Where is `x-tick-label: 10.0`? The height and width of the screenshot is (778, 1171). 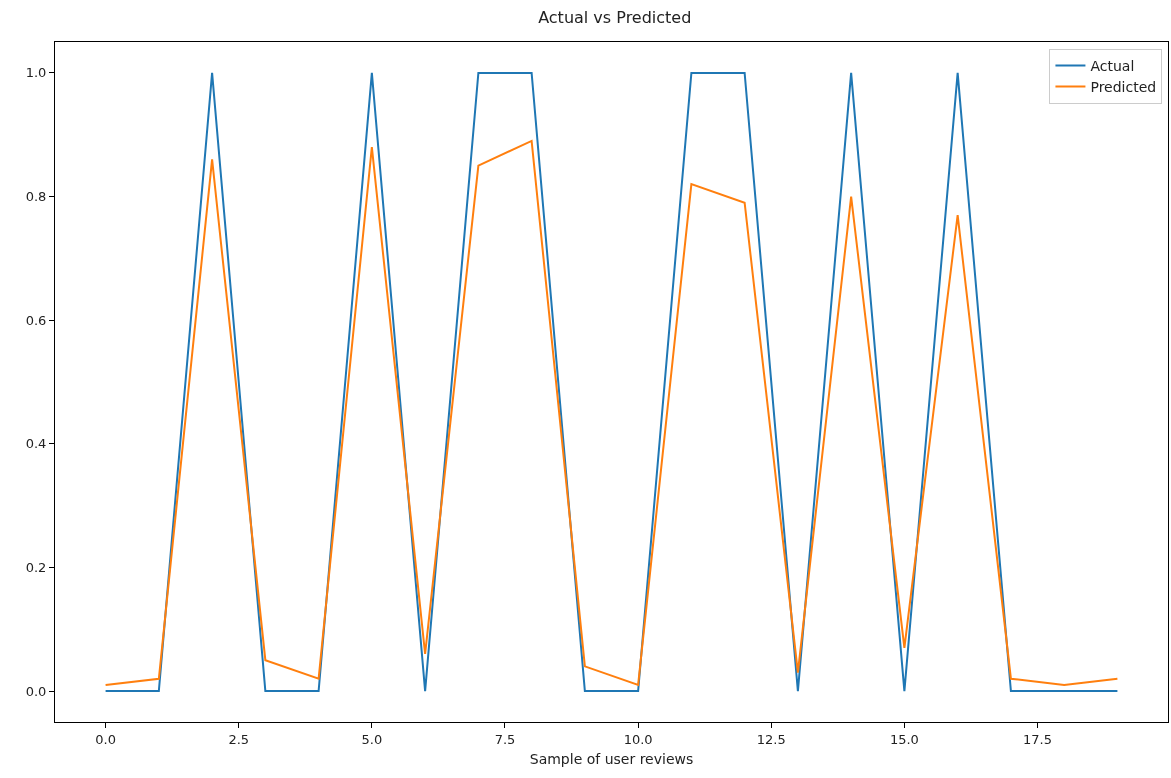 x-tick-label: 10.0 is located at coordinates (638, 739).